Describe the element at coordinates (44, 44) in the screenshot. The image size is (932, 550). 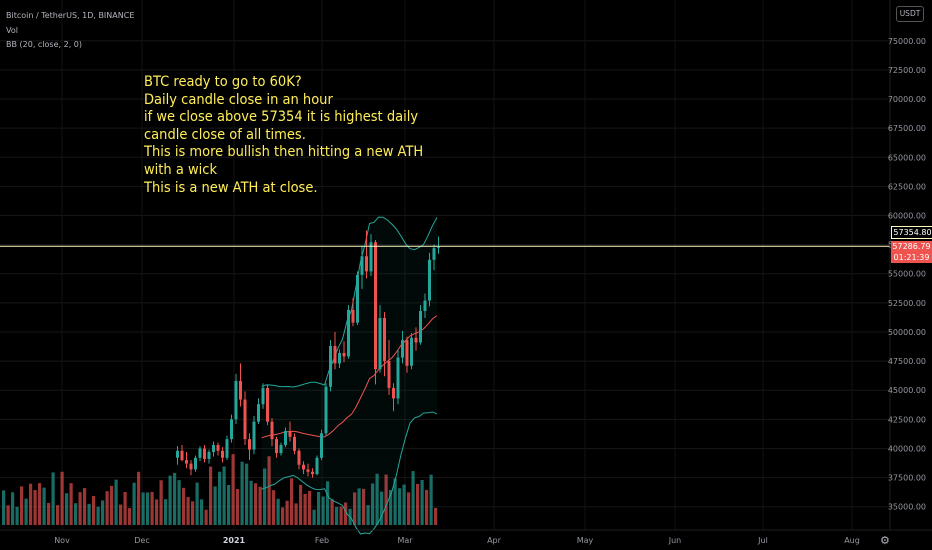
I see `bb-legend: BB (20, close, 2, 0)` at that location.